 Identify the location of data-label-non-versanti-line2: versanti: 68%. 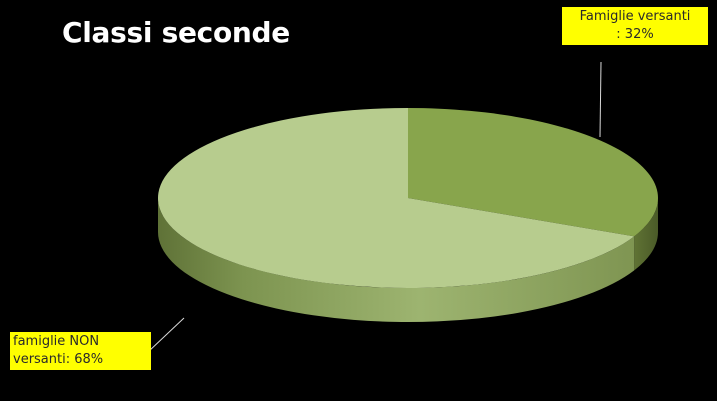
(58, 359).